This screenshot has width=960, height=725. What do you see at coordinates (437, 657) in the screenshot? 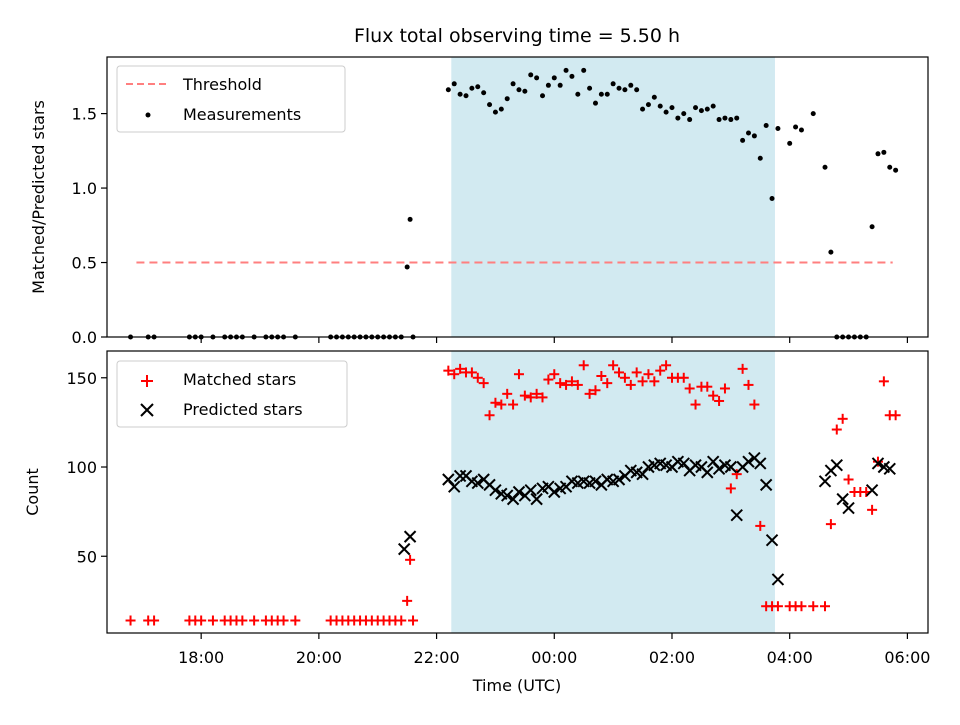
I see `x-tick-label: 22:00` at bounding box center [437, 657].